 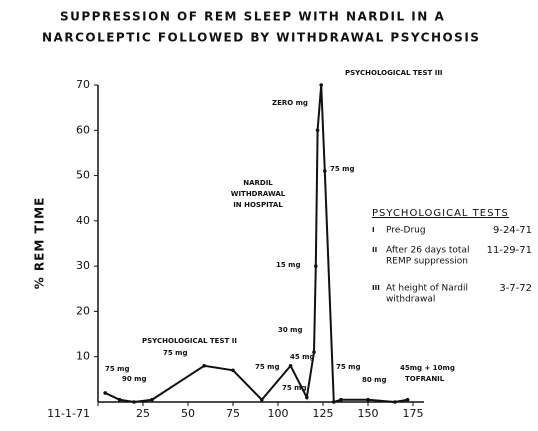 What do you see at coordinates (302, 357) in the screenshot?
I see `annotation: 45 mg` at bounding box center [302, 357].